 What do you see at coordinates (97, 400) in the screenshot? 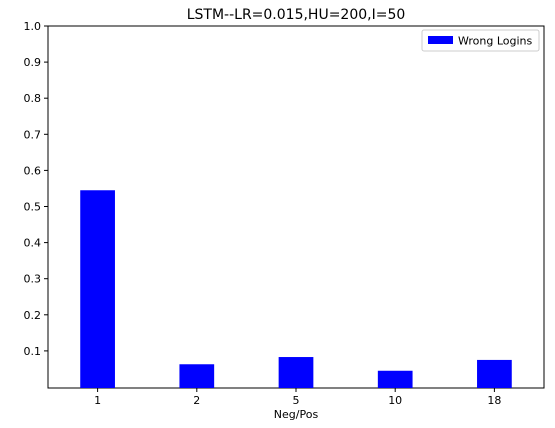
I see `x-tick-label: 1` at bounding box center [97, 400].